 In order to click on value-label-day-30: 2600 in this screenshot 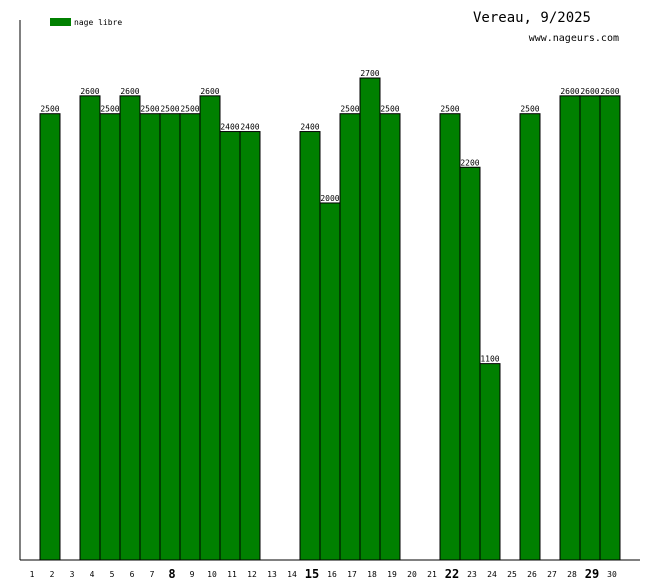, I will do `click(609, 91)`.